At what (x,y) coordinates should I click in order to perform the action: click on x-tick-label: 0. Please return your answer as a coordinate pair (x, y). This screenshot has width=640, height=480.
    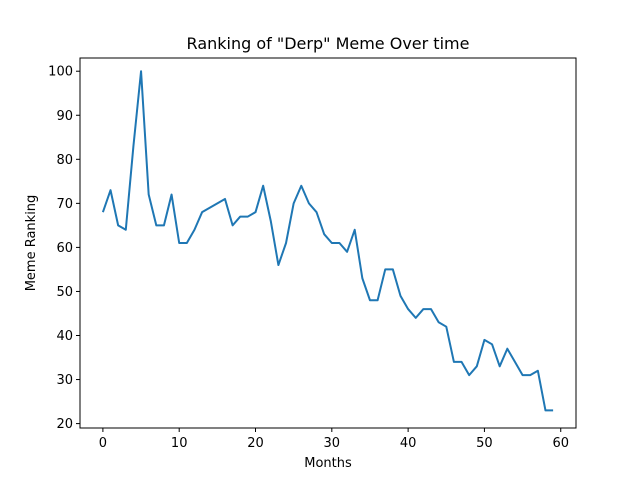
    Looking at the image, I should click on (103, 443).